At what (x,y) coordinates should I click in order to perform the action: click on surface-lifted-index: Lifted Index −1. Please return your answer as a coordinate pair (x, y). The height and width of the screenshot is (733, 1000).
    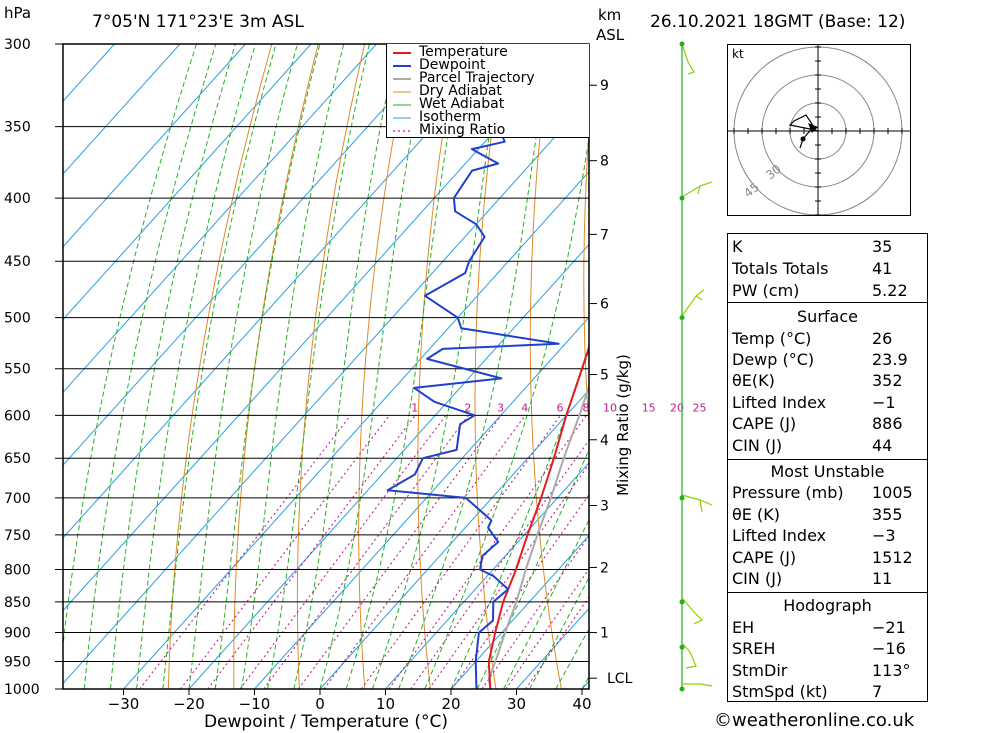
    Looking at the image, I should click on (814, 402).